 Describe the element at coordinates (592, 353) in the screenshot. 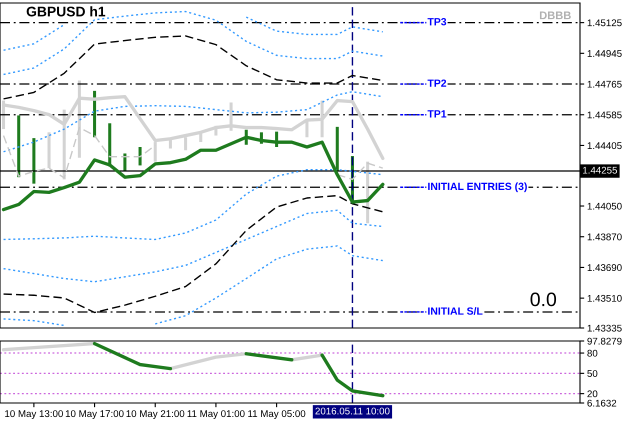

I see `y-tick-label: 80` at that location.